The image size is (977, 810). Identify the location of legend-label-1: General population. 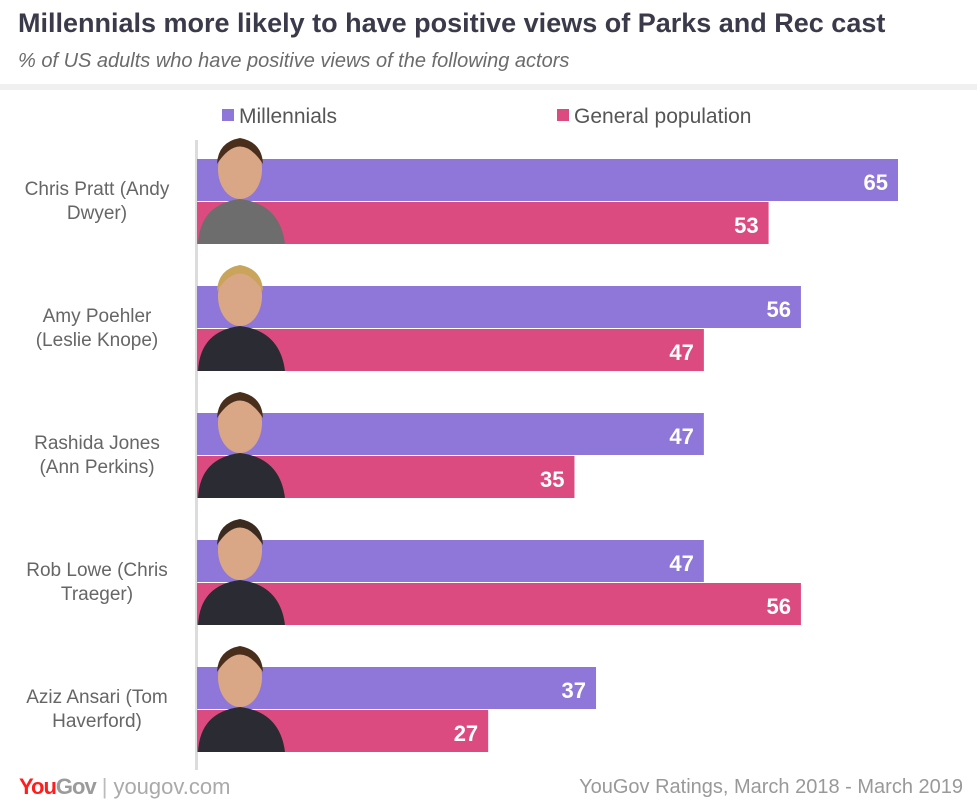
(662, 116).